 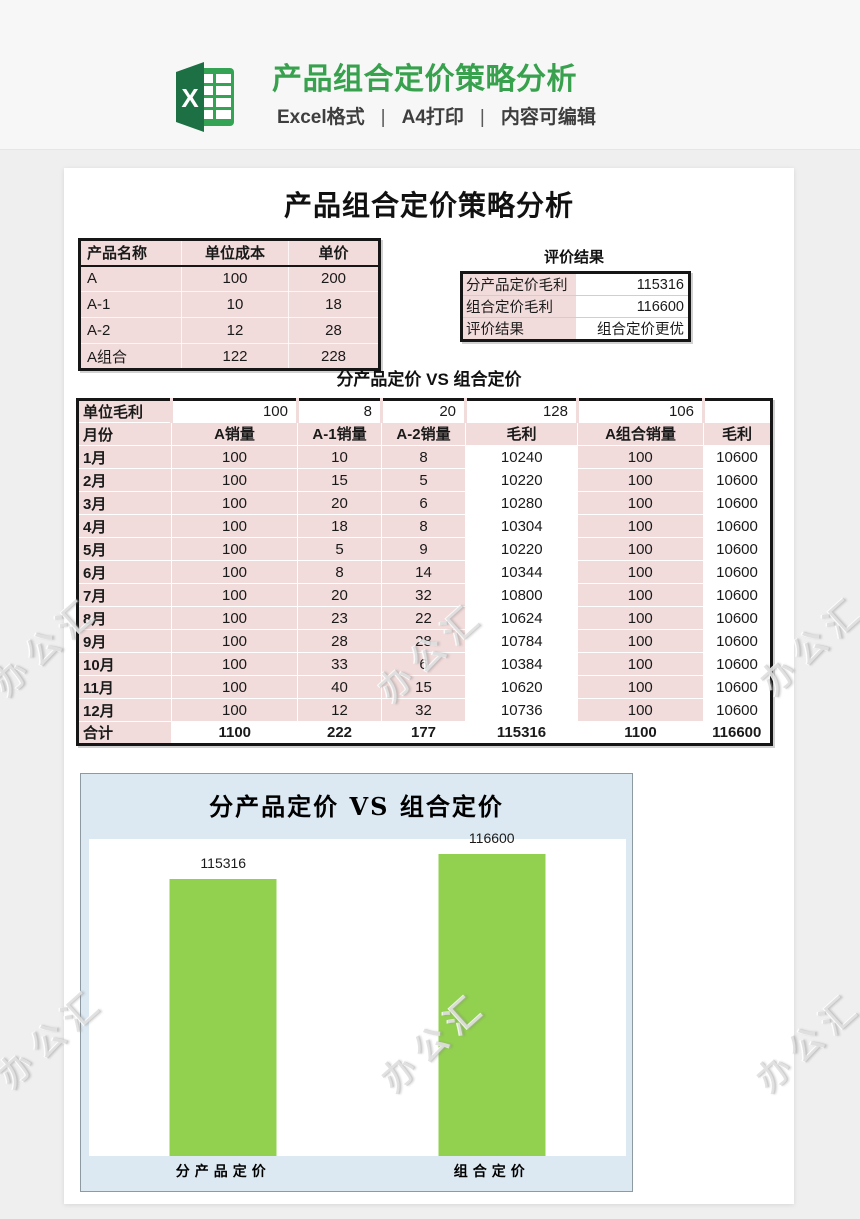 What do you see at coordinates (423, 503) in the screenshot?
I see `cell: 6` at bounding box center [423, 503].